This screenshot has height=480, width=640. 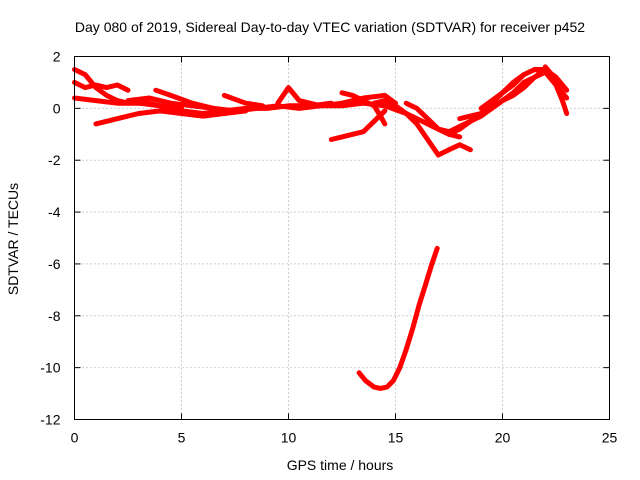 I want to click on y-axis-title: SDTVAR / TECUs, so click(x=13, y=239).